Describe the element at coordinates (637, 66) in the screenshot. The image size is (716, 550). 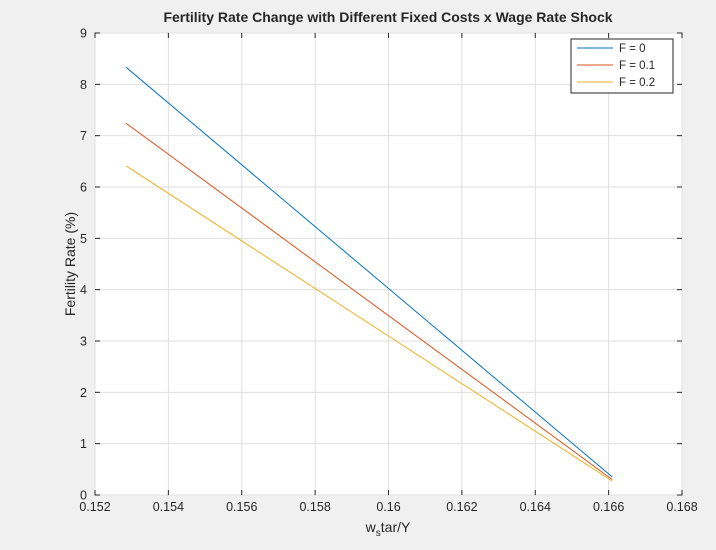
I see `legend-label-2: F = 0.1` at that location.